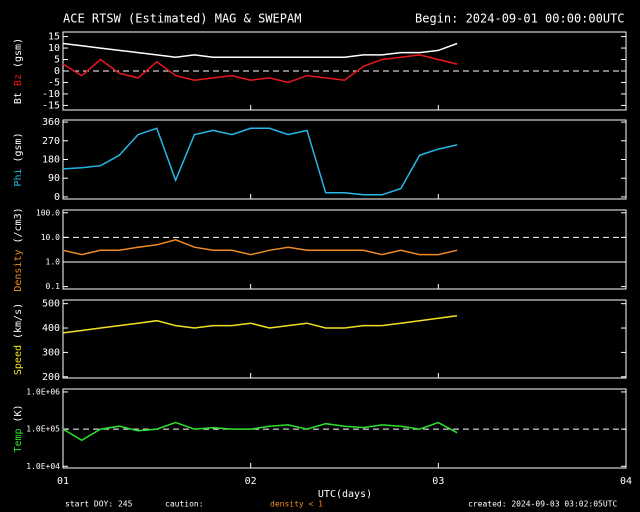  Describe the element at coordinates (54, 37) in the screenshot. I see `y-tick-label: 15` at that location.